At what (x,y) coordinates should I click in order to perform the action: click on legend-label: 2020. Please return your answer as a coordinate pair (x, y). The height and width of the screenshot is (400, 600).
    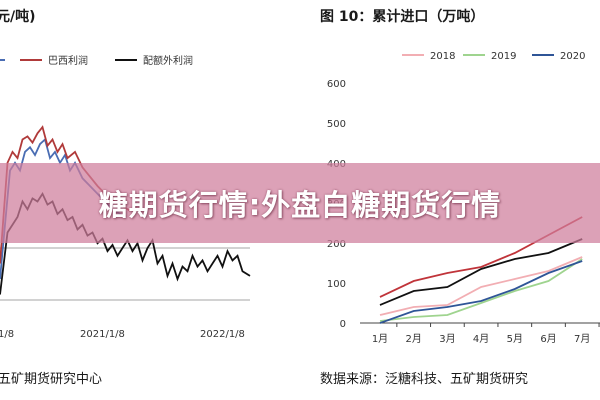
    Looking at the image, I should click on (572, 56).